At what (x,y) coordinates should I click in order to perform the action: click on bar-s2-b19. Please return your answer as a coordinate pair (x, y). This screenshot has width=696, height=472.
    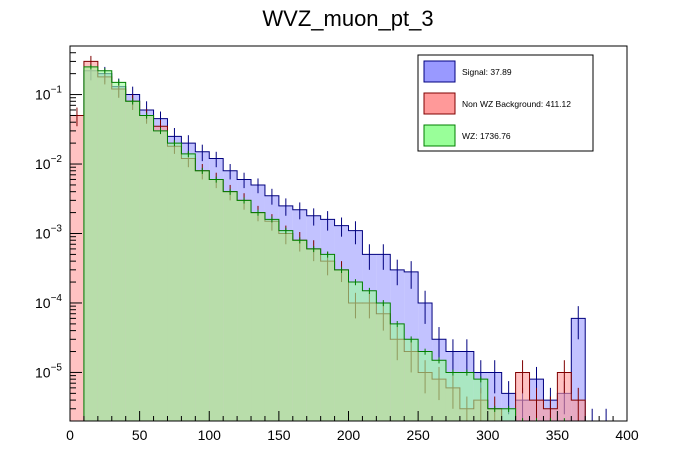
    Looking at the image, I should click on (341, 345).